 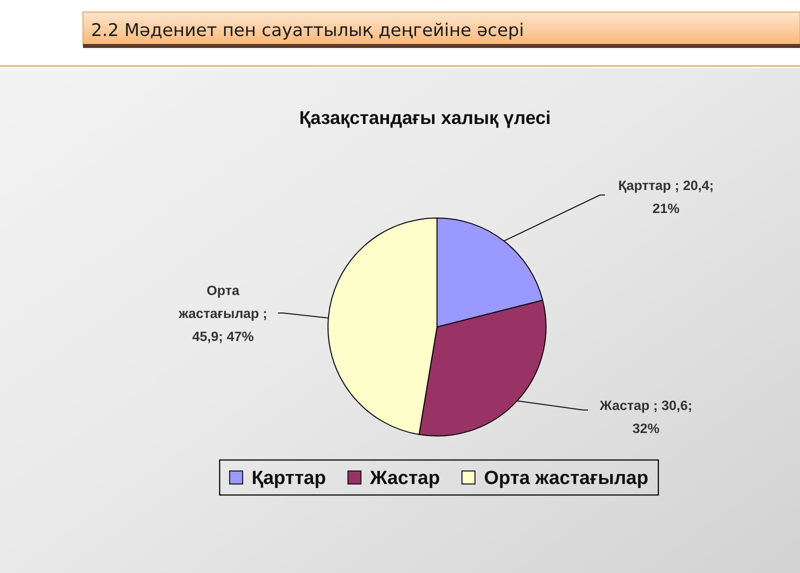 I want to click on chart-subtitle: Қазақстандағы халық үлесі, so click(x=425, y=117).